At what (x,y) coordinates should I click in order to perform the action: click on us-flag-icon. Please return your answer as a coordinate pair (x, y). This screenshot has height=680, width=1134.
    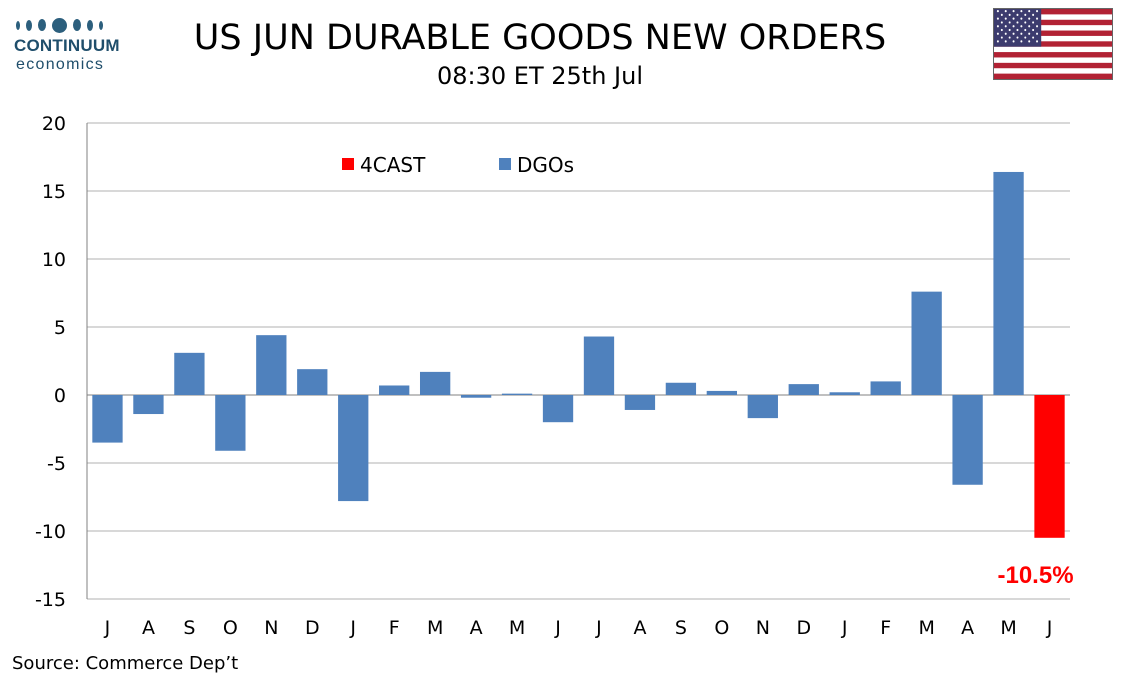
    Looking at the image, I should click on (1053, 44).